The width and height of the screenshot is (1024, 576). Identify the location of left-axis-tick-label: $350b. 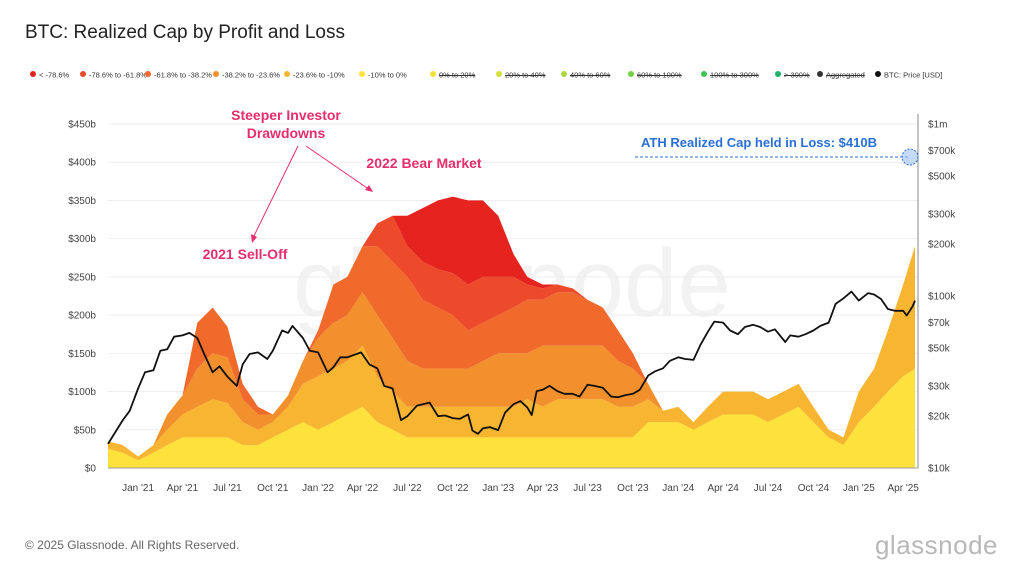
(82, 201).